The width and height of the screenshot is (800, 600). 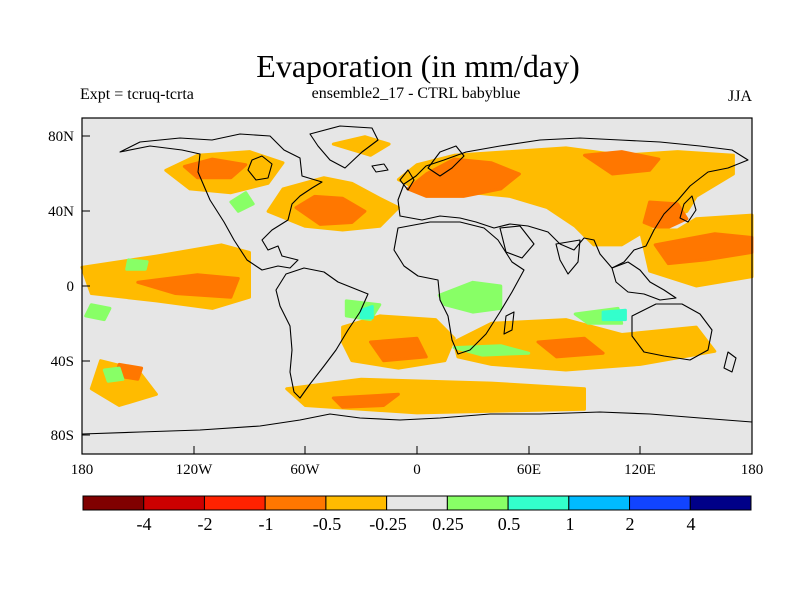 What do you see at coordinates (570, 347) in the screenshot?
I see `region-southern-indian-dark` at bounding box center [570, 347].